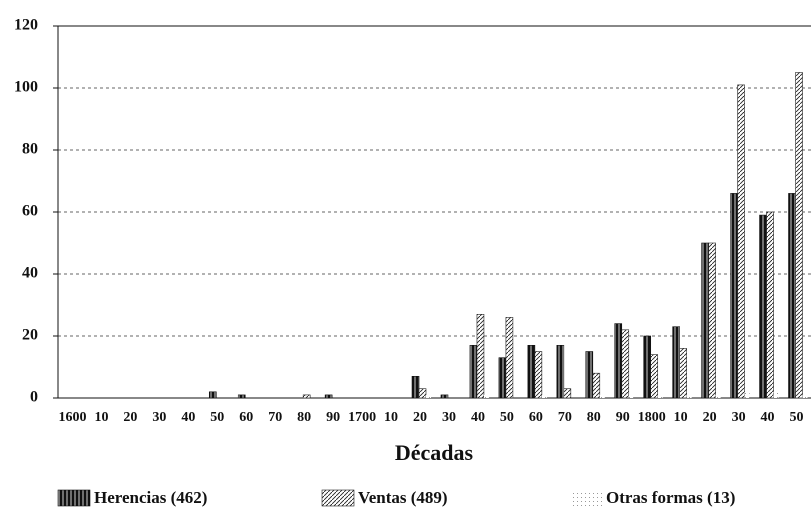 The width and height of the screenshot is (811, 524). I want to click on legend-label: Ventas (489), so click(403, 497).